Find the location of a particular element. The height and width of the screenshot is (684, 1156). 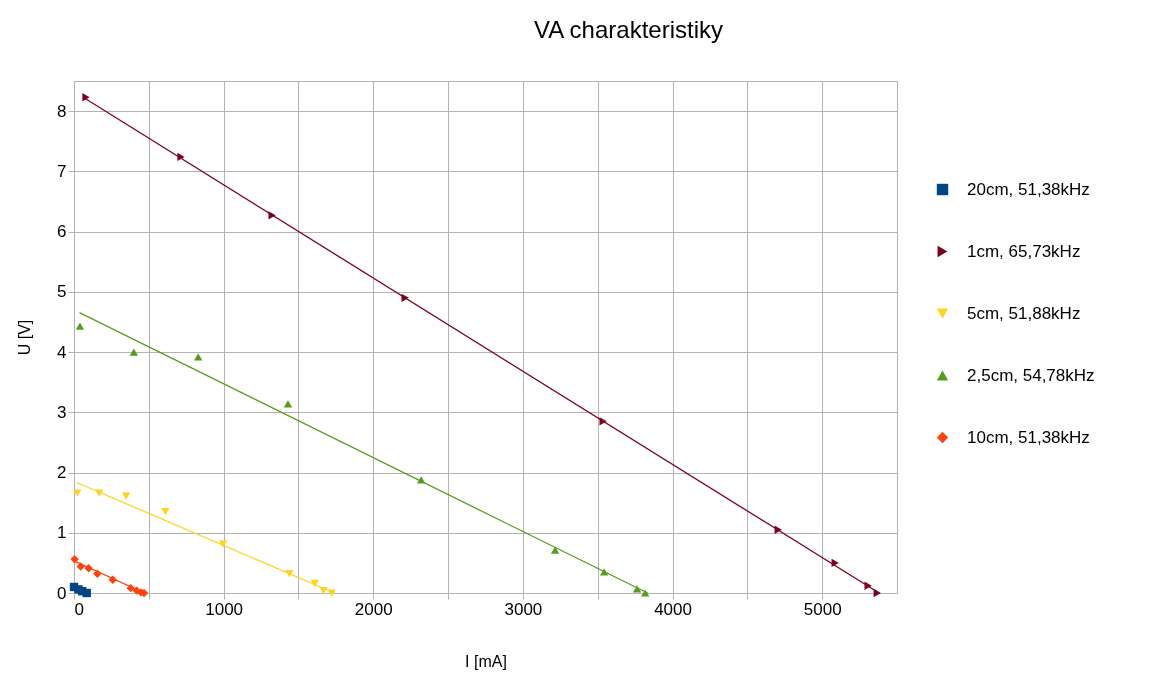

y-tick-label: 0 is located at coordinates (62, 593).